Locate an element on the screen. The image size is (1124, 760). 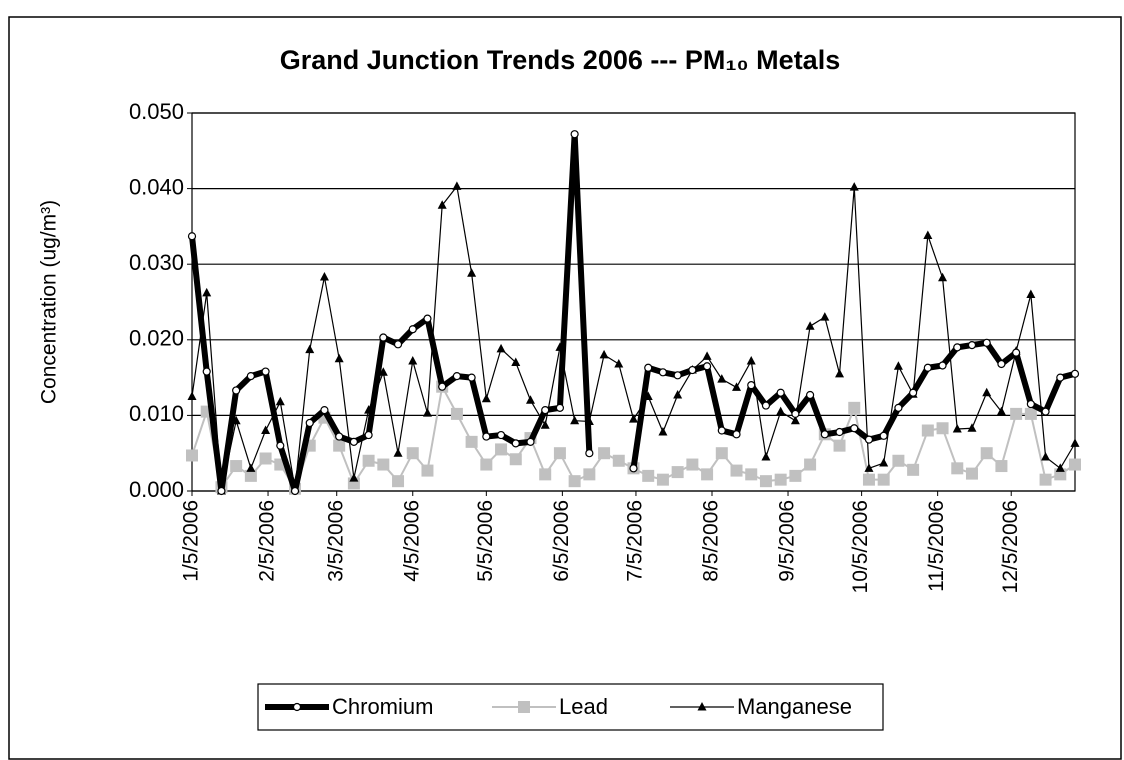
y-tick-label: 0.020 is located at coordinates (156, 338).